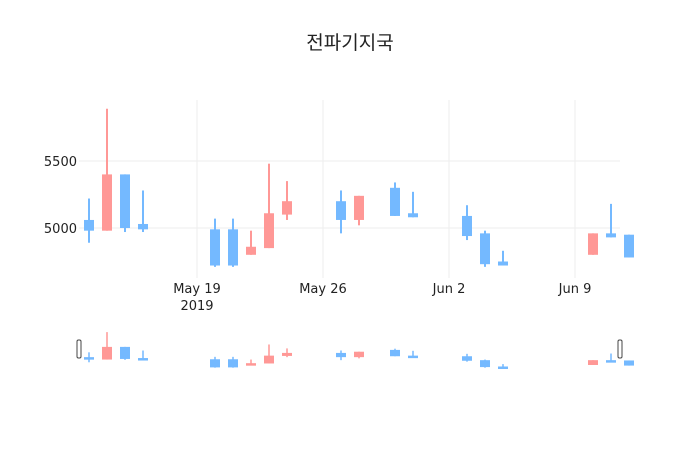 This screenshot has width=700, height=450. What do you see at coordinates (620, 349) in the screenshot?
I see `range-slider-right-handle` at bounding box center [620, 349].